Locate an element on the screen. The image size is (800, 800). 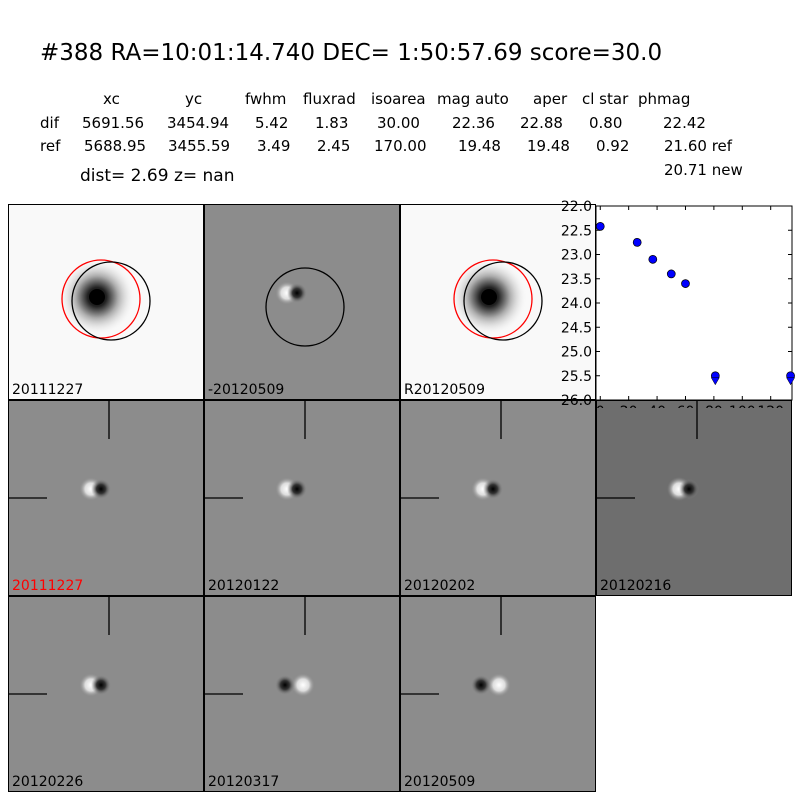
ref-cell: 0.92 is located at coordinates (613, 146).